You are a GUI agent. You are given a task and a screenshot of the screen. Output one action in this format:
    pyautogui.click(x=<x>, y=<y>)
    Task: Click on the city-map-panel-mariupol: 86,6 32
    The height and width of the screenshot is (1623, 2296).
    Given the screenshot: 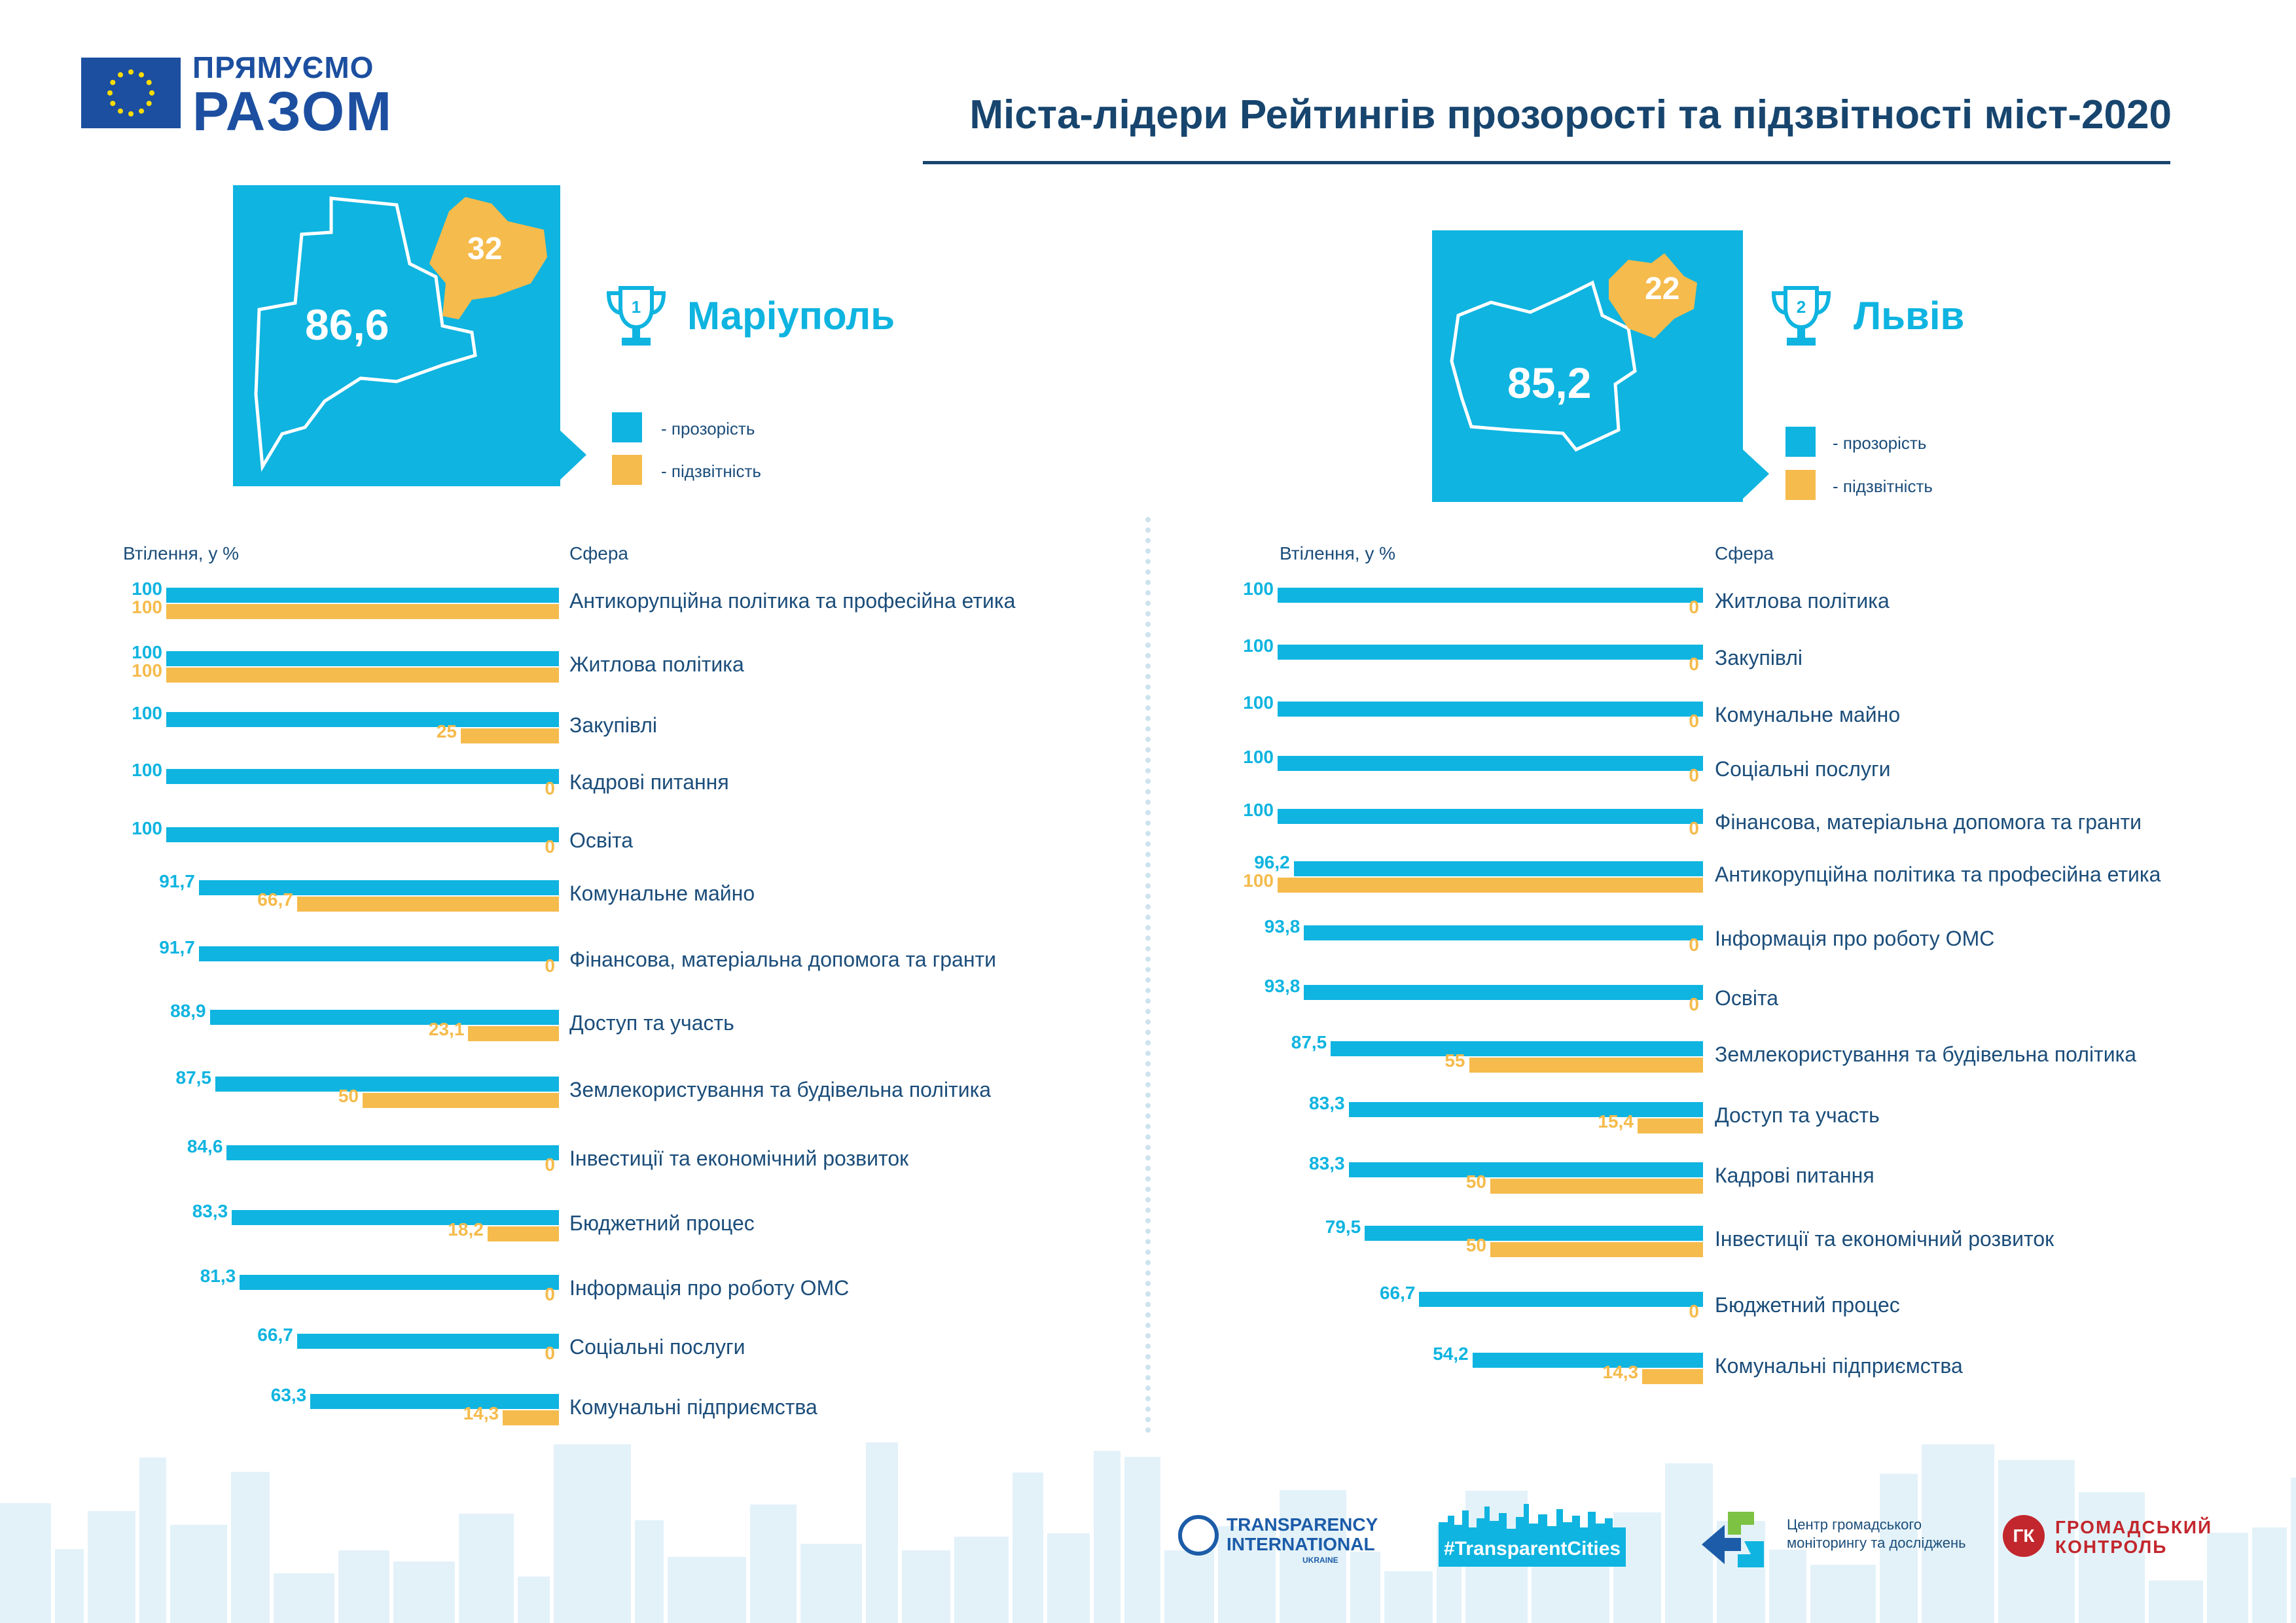 What is the action you would take?
    pyautogui.click(x=409, y=335)
    